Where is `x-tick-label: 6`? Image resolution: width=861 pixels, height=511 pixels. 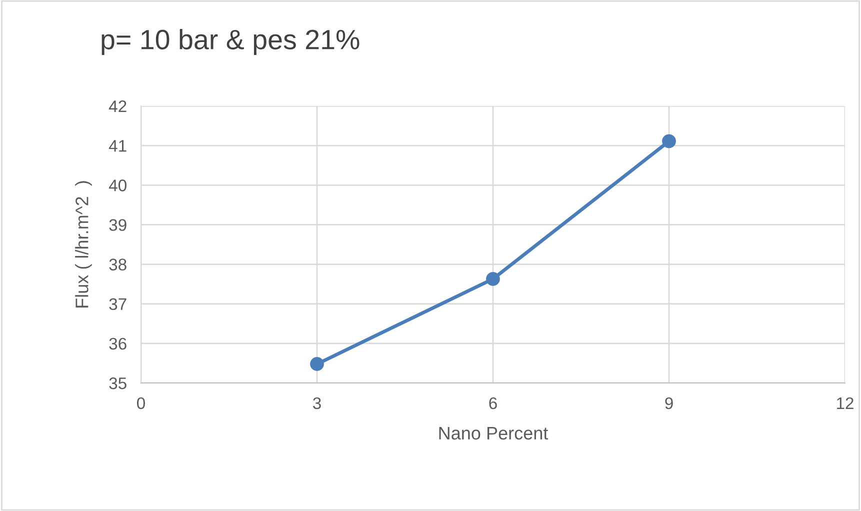
x-tick-label: 6 is located at coordinates (493, 403).